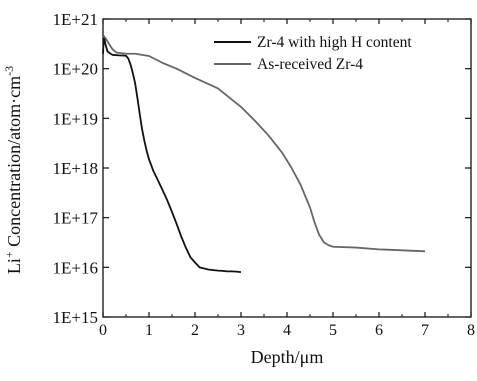 The width and height of the screenshot is (477, 381). Describe the element at coordinates (9, 71) in the screenshot. I see `y-axis-label-exp: -3` at that location.